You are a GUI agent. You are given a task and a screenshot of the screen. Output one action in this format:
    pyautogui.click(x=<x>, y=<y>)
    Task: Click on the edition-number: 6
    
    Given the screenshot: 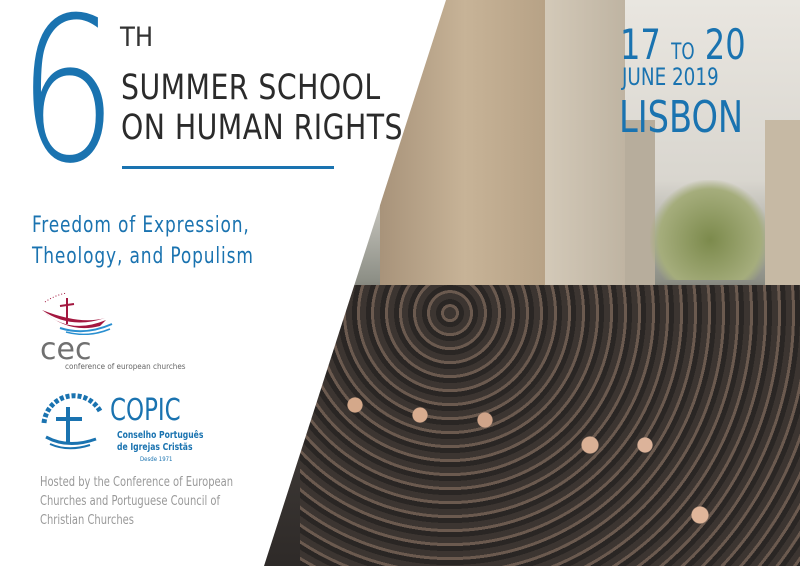 What is the action you would take?
    pyautogui.click(x=68, y=104)
    